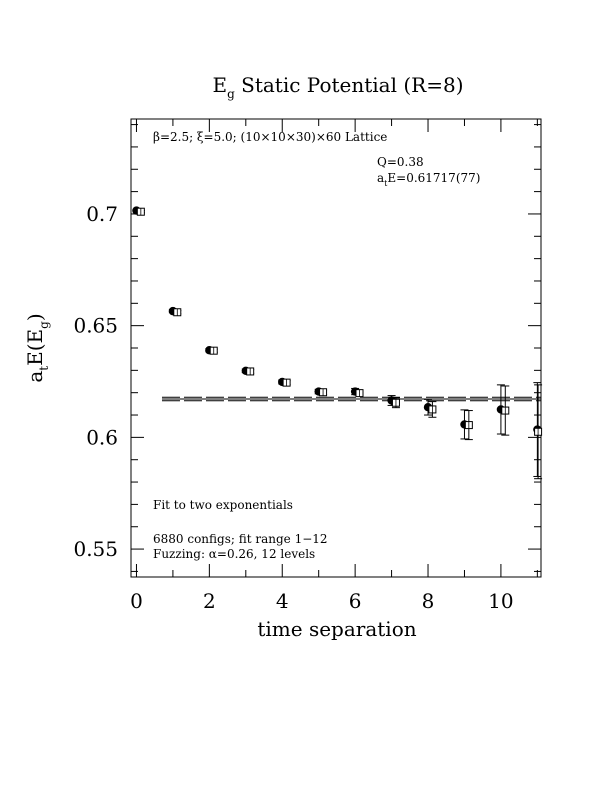 The width and height of the screenshot is (612, 792). I want to click on x-tick-label: 8, so click(428, 601).